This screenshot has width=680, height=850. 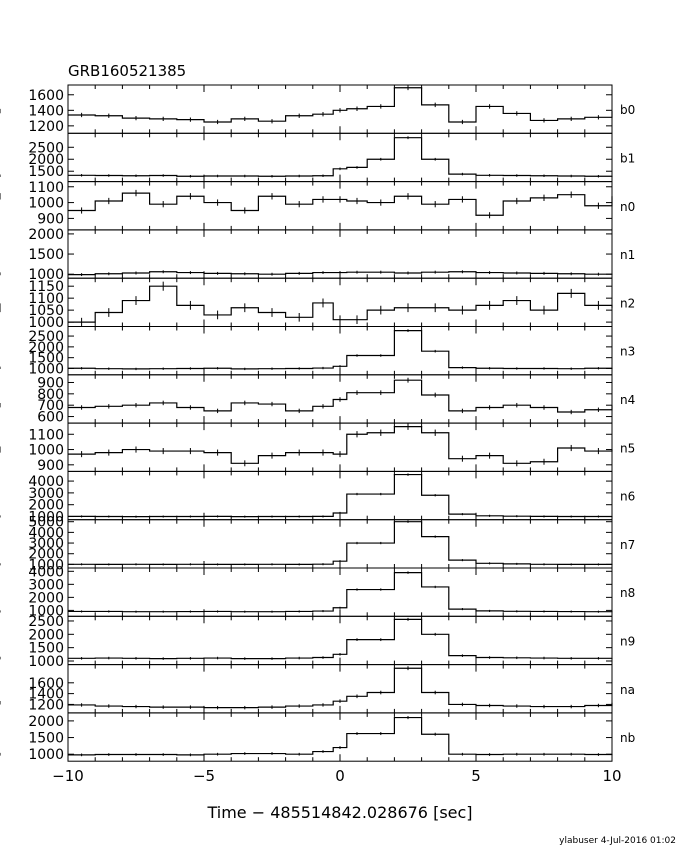 What do you see at coordinates (611, 776) in the screenshot?
I see `x-tick-label: 10` at bounding box center [611, 776].